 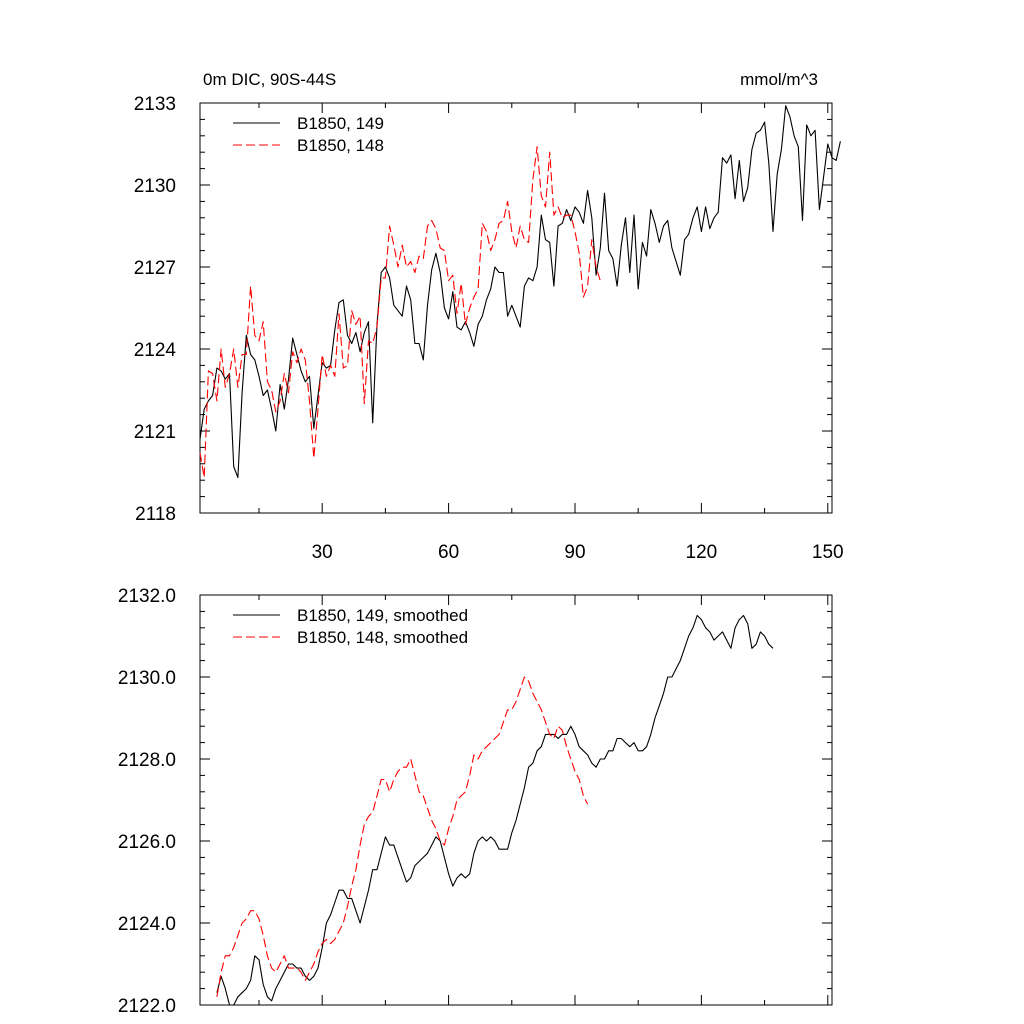 I want to click on y-tick-label: 2124, so click(x=155, y=350).